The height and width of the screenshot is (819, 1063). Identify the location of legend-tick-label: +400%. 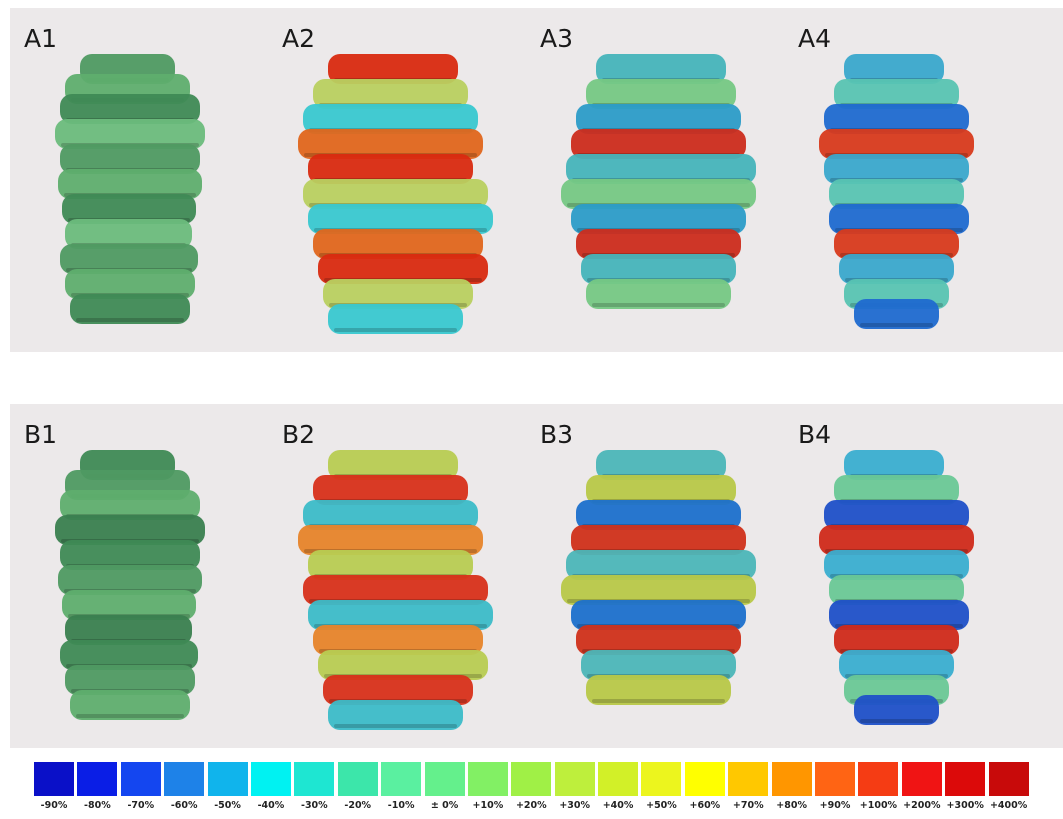
(1008, 805).